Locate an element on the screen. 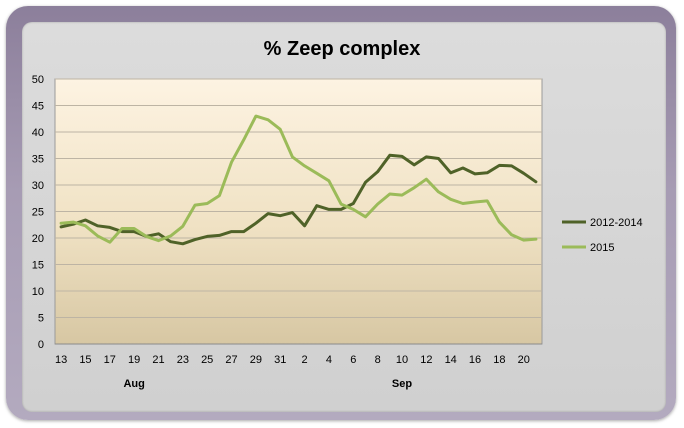 Image resolution: width=684 pixels, height=428 pixels. x-tick-label: 2 is located at coordinates (305, 360).